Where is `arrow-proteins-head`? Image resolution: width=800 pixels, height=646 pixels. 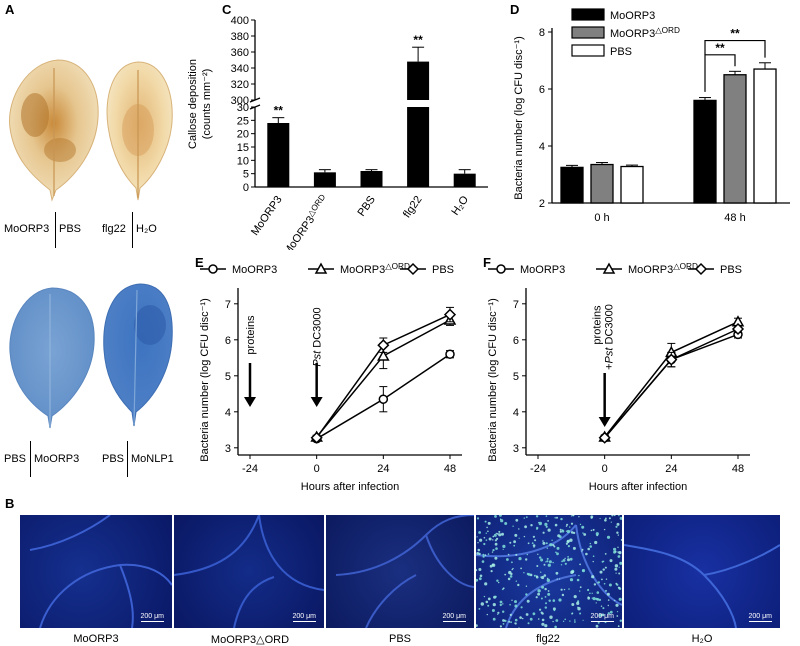 arrow-proteins-head is located at coordinates (250, 402).